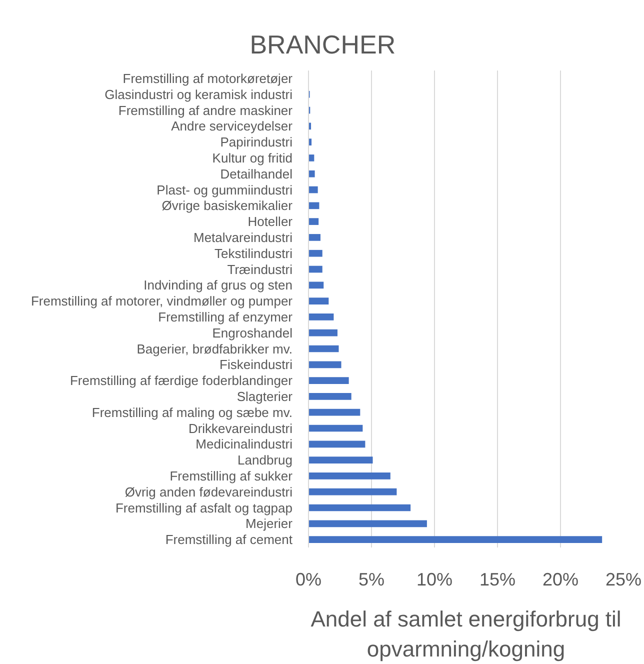 The width and height of the screenshot is (644, 664). I want to click on y-tick-label: Fremstilling af andre maskiner, so click(206, 110).